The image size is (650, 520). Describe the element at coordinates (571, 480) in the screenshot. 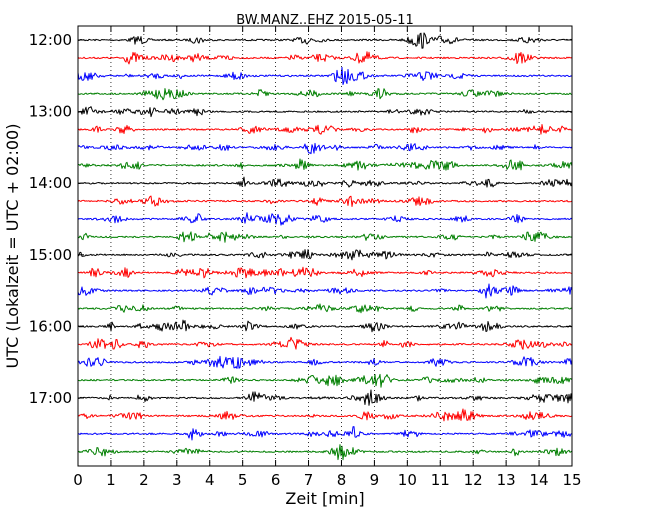

I see `x-tick-label: 15` at that location.